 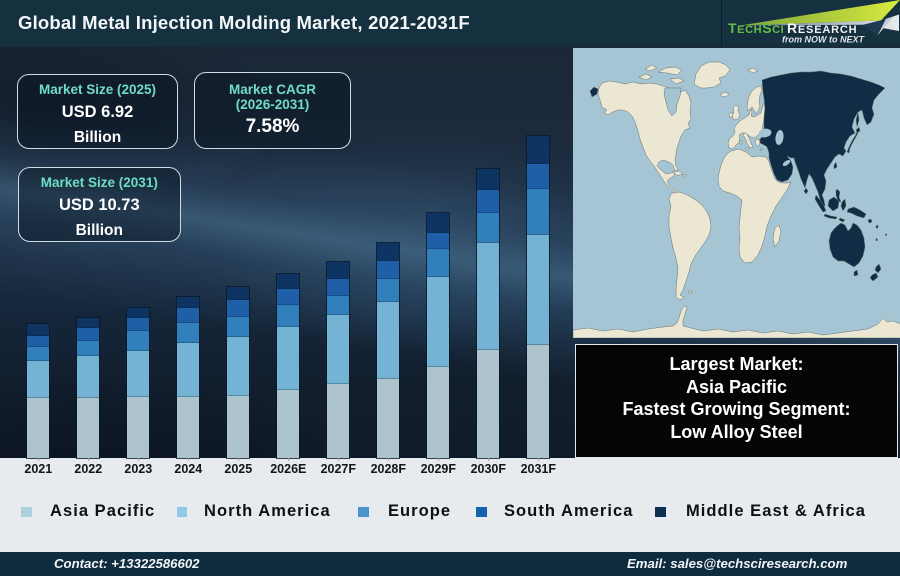 What do you see at coordinates (822, 28) in the screenshot?
I see `svg-text: RESEARCH` at bounding box center [822, 28].